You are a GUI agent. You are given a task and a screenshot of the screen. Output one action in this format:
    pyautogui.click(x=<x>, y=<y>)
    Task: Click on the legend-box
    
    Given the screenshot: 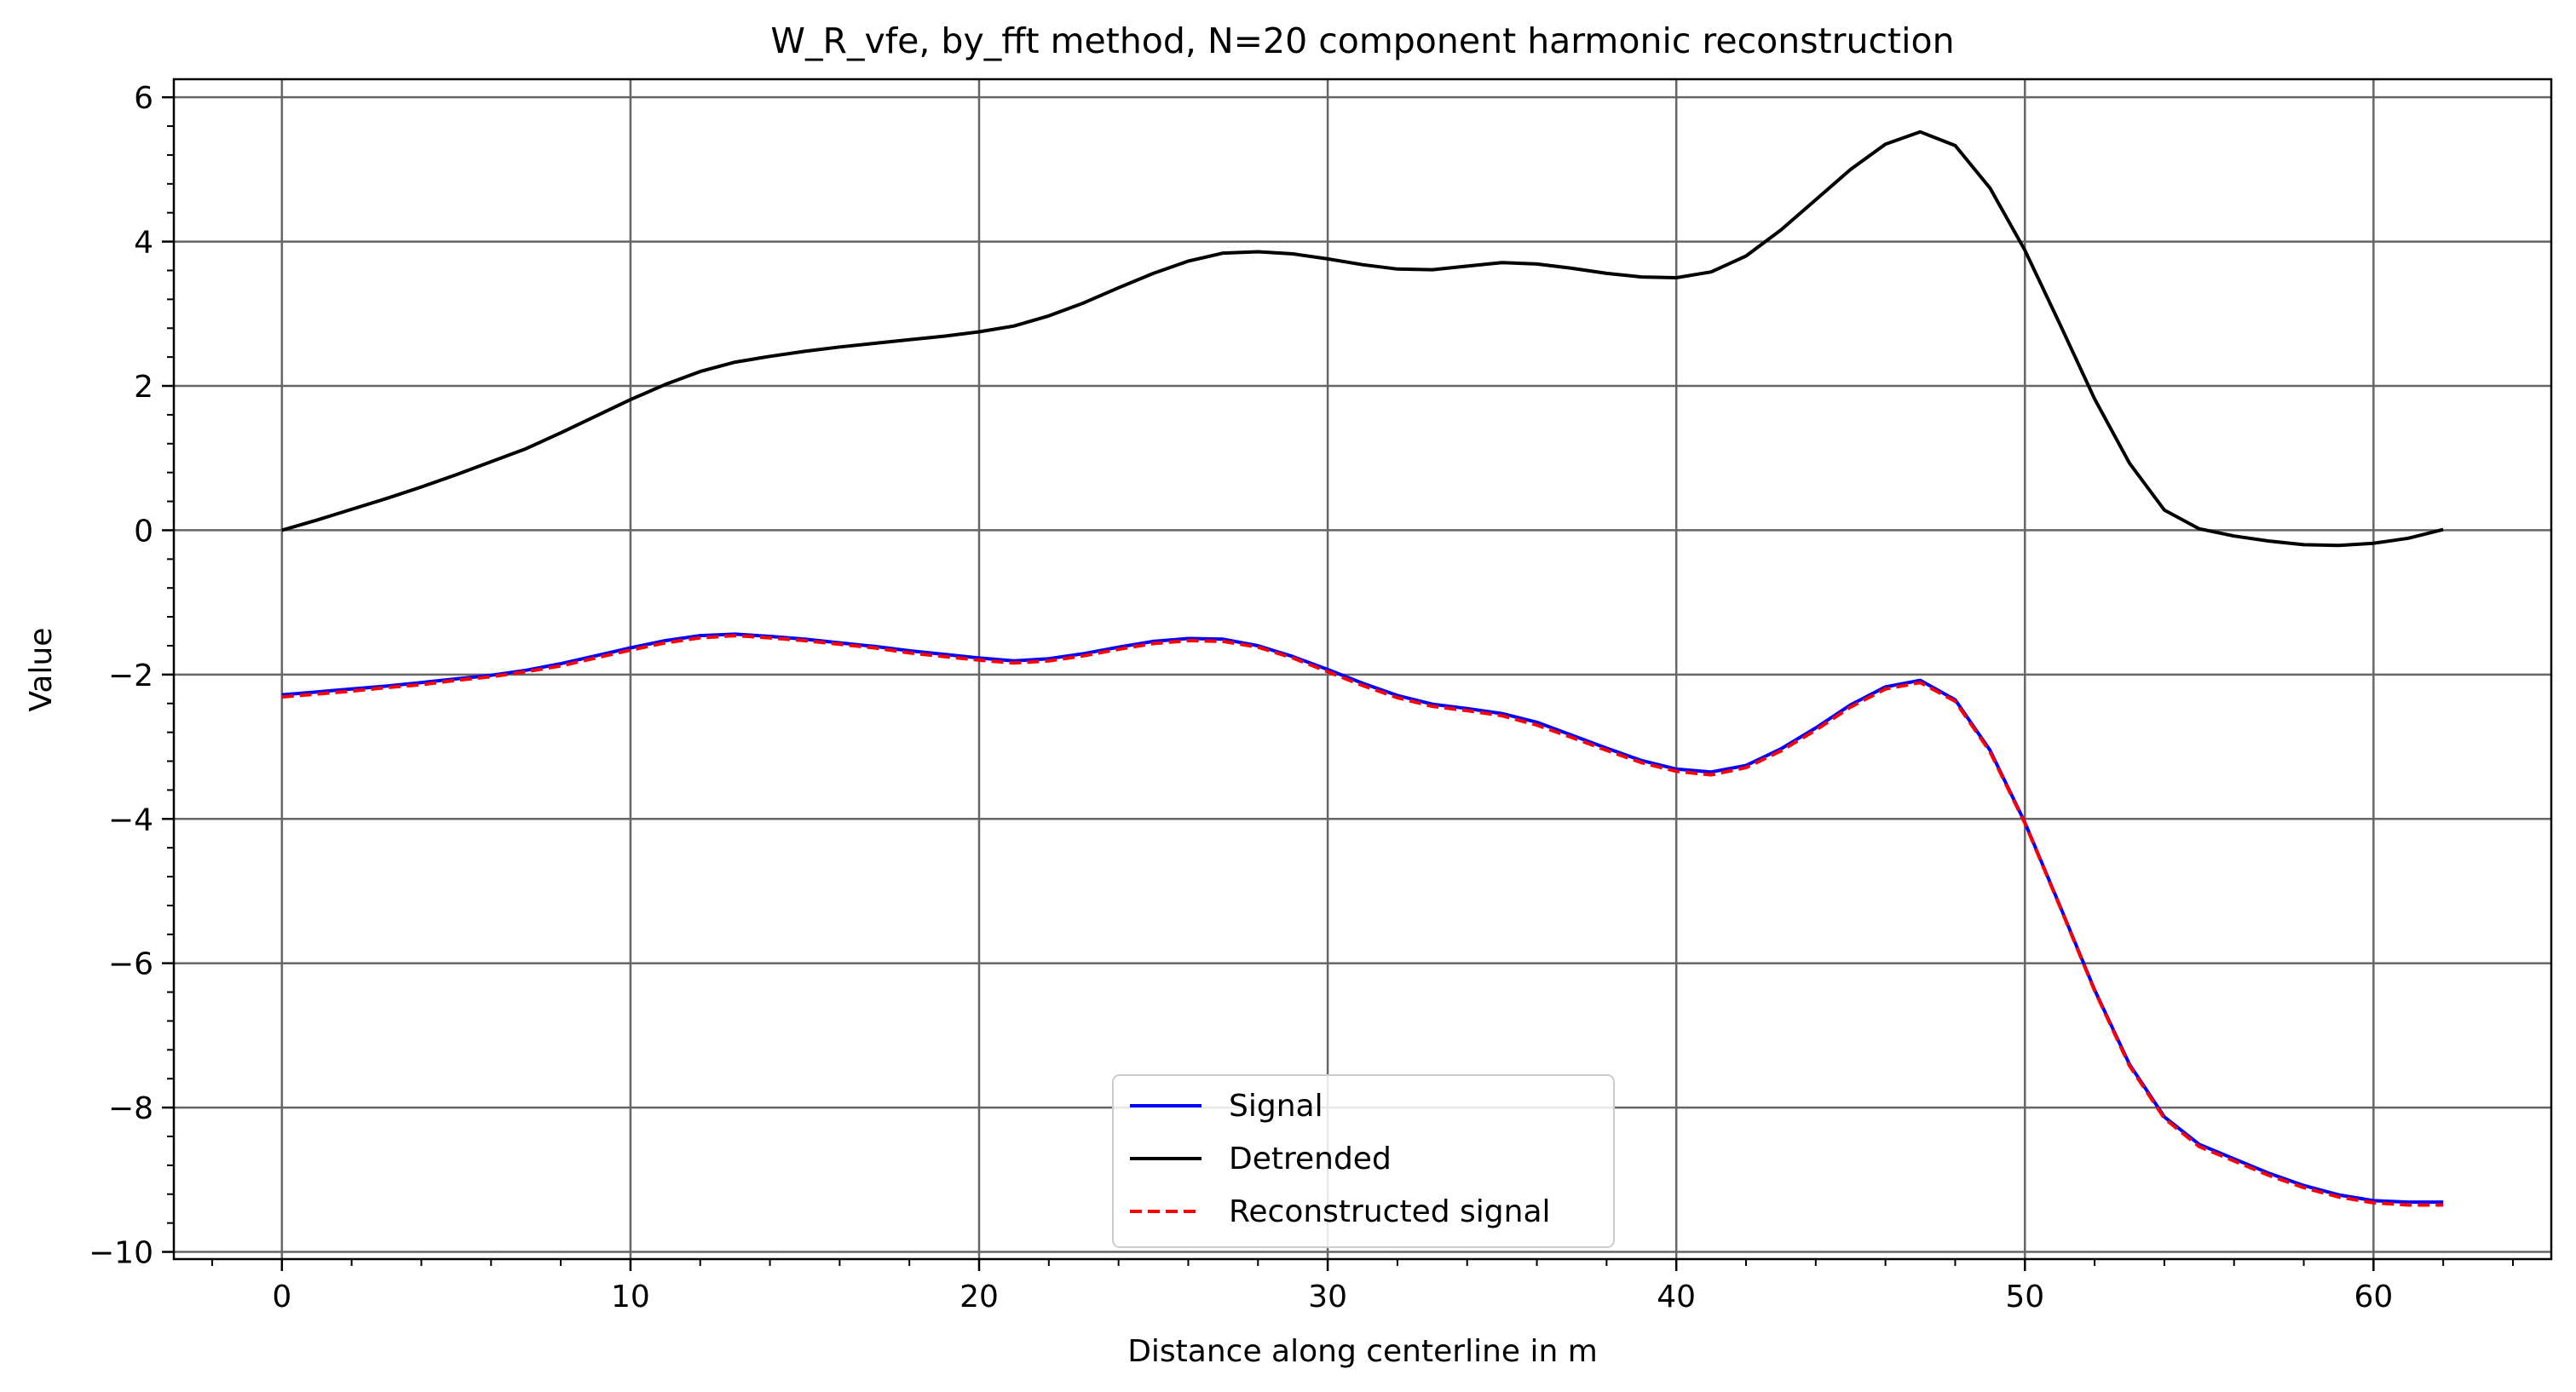 What is the action you would take?
    pyautogui.click(x=1363, y=1161)
    